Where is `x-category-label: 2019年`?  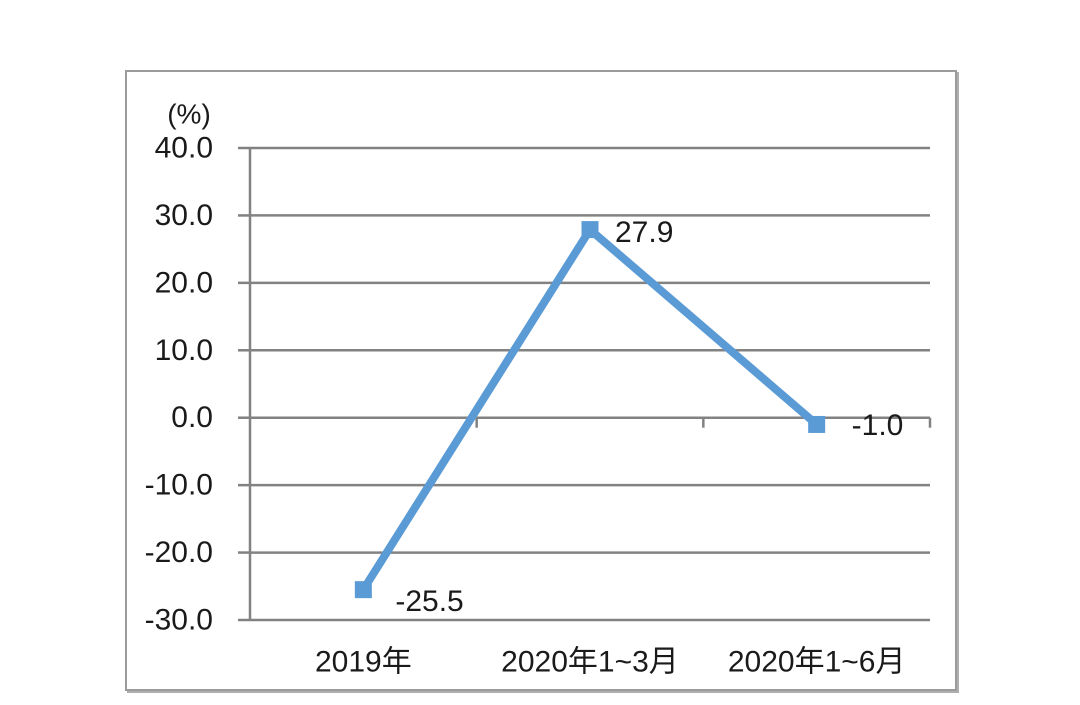
x-category-label: 2019年 is located at coordinates (363, 662).